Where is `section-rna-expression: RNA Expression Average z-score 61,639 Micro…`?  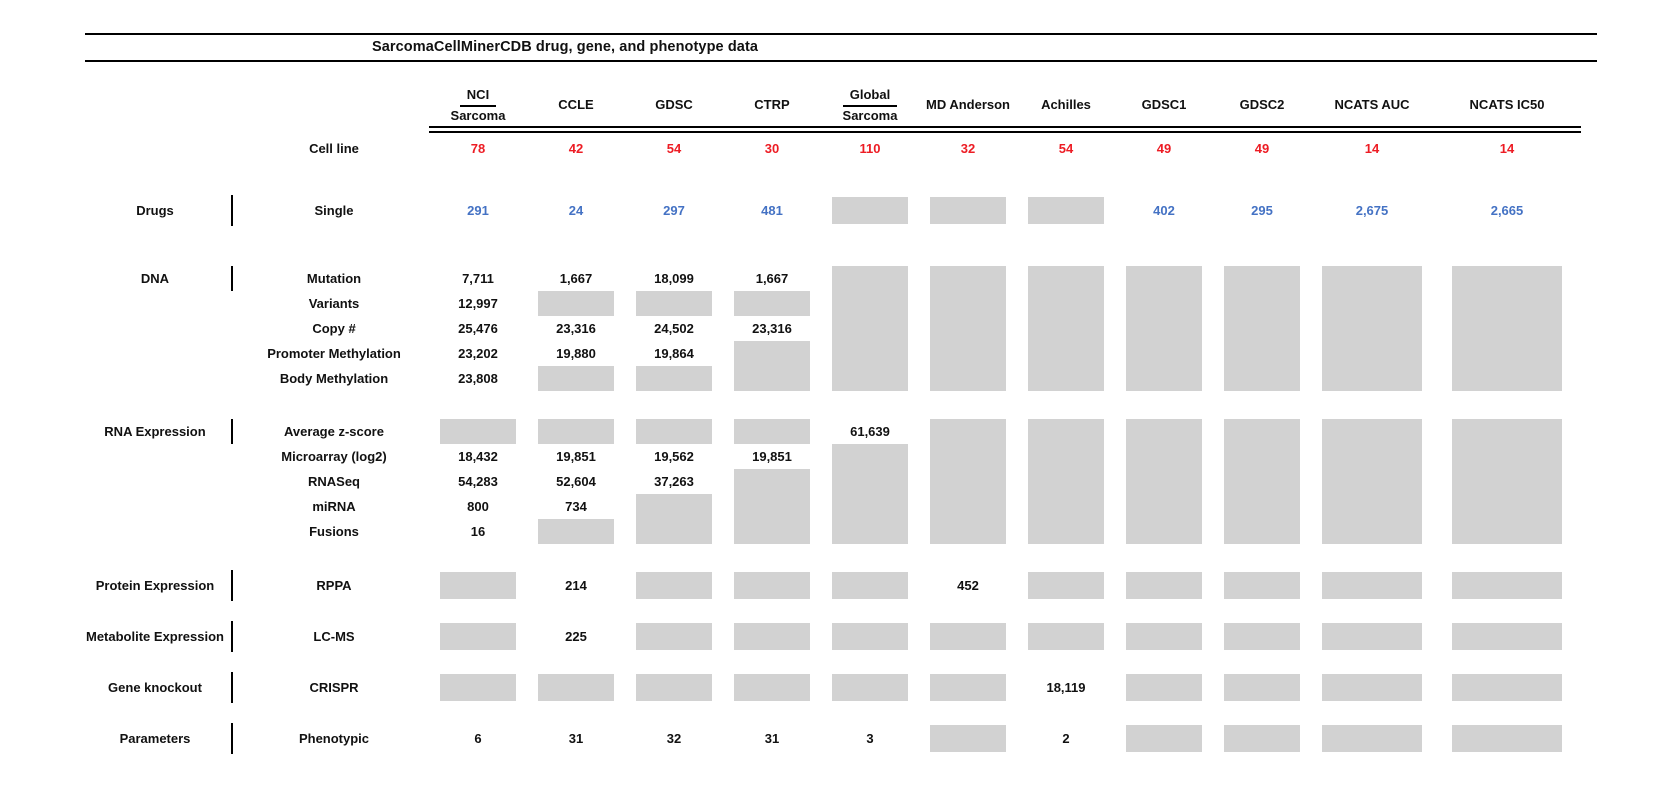 section-rna-expression: RNA Expression Average z-score 61,639 Micro… is located at coordinates (877, 482).